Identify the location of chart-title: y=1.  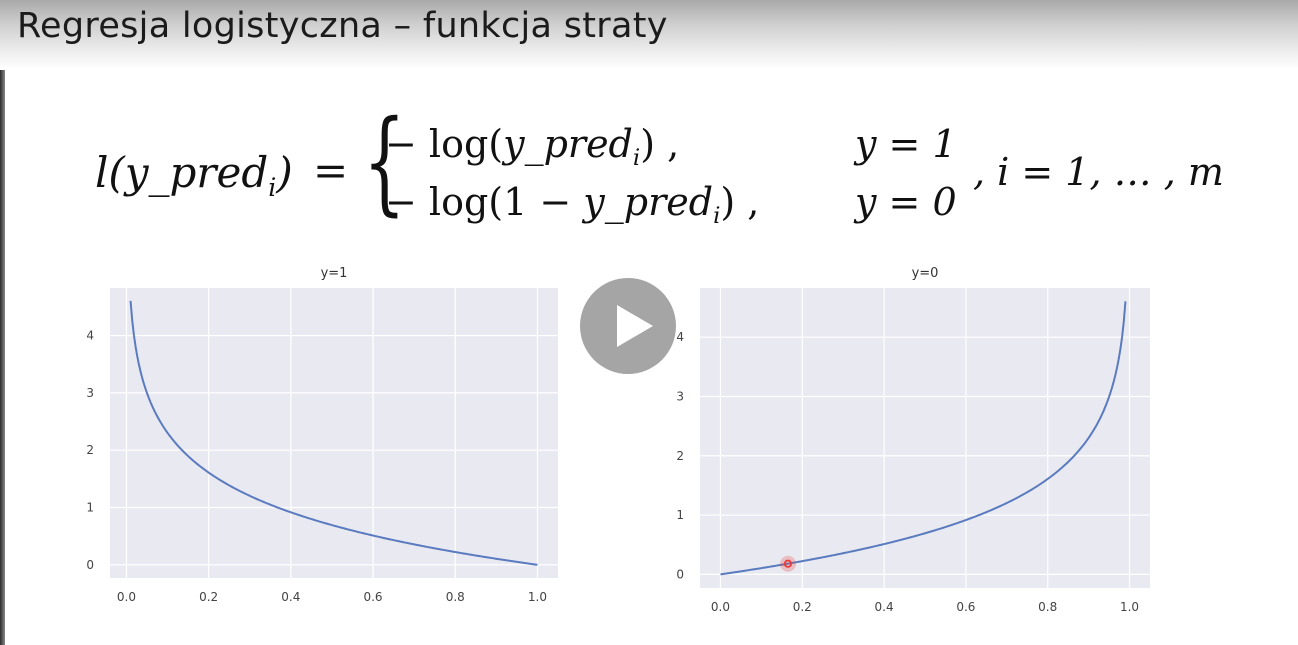
(334, 273).